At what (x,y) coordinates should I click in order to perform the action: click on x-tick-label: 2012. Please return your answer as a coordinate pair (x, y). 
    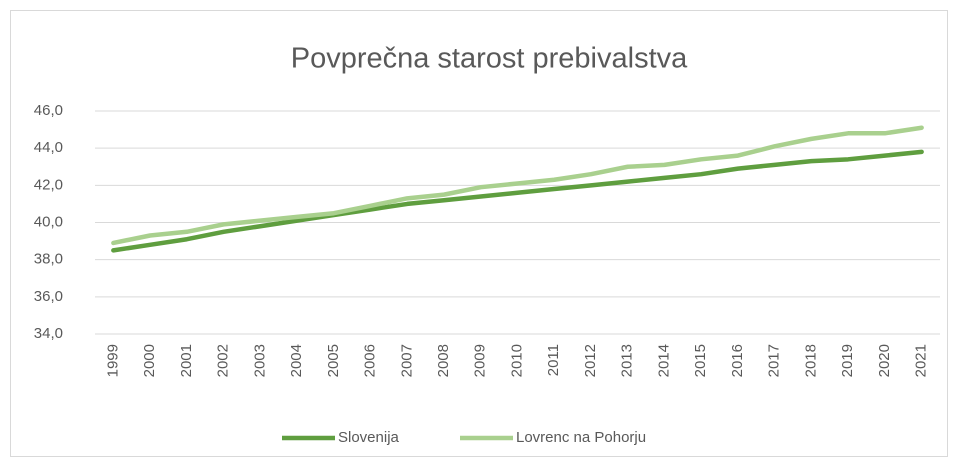
    Looking at the image, I should click on (590, 360).